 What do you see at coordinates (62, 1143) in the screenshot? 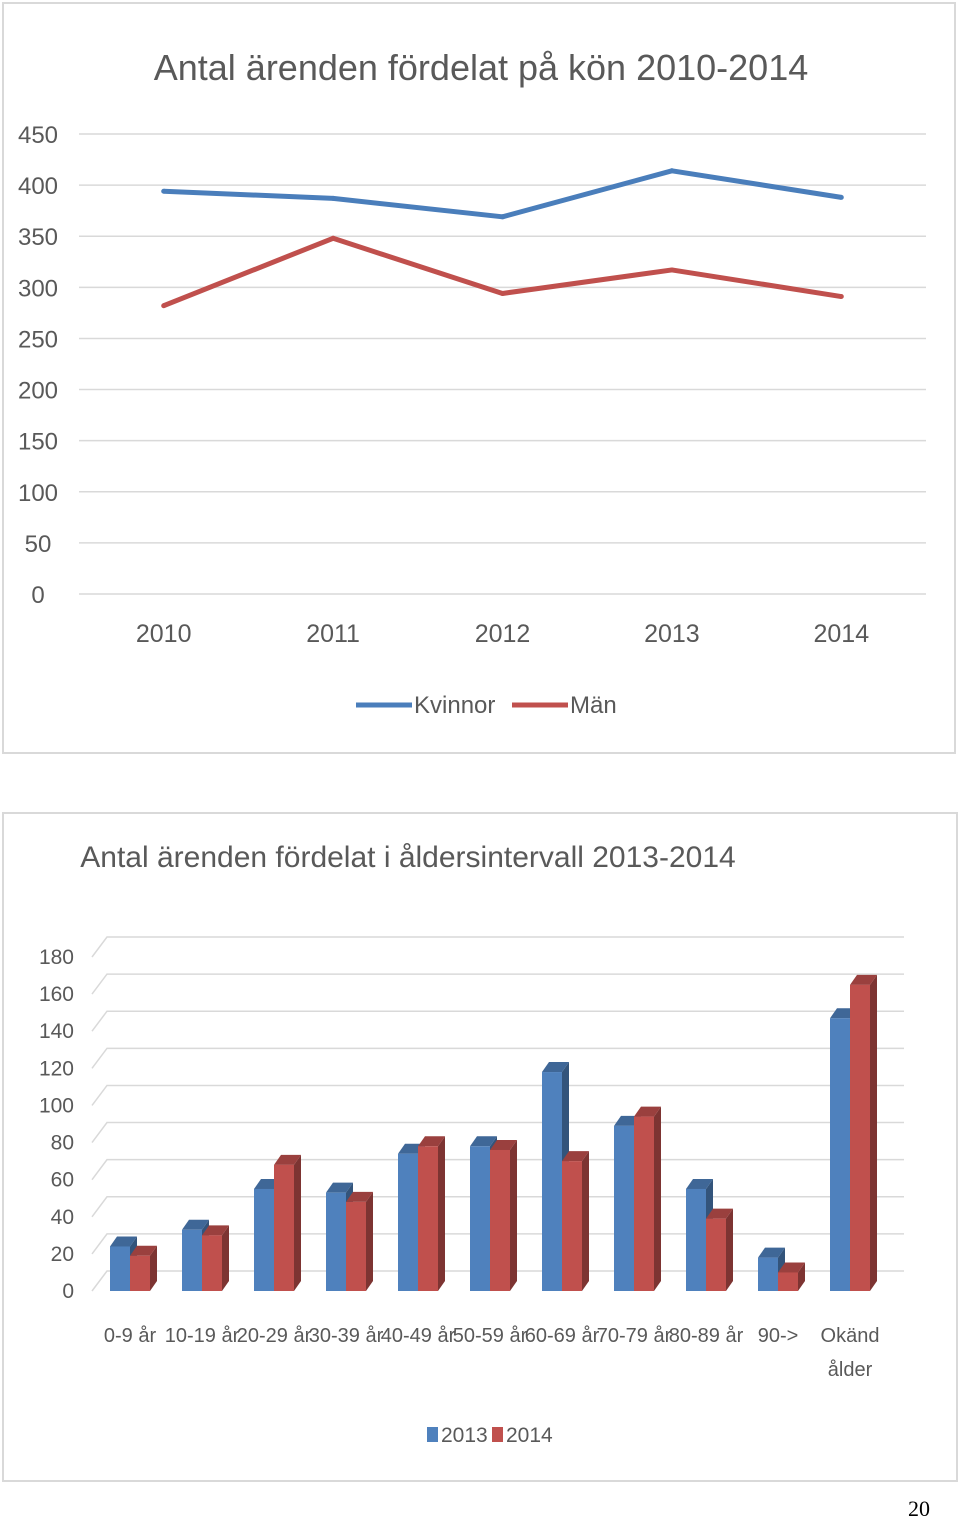
I see `bar-y-tick-label: 80` at bounding box center [62, 1143].